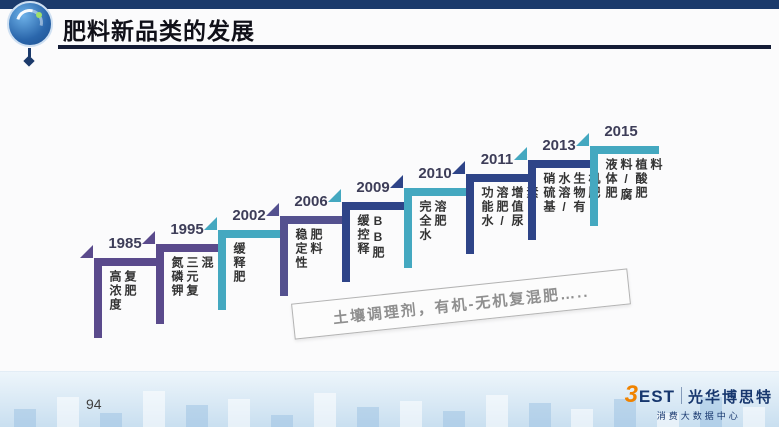 The height and width of the screenshot is (427, 779). Describe the element at coordinates (122, 291) in the screenshot. I see `step-label: 高浓度复肥` at that location.